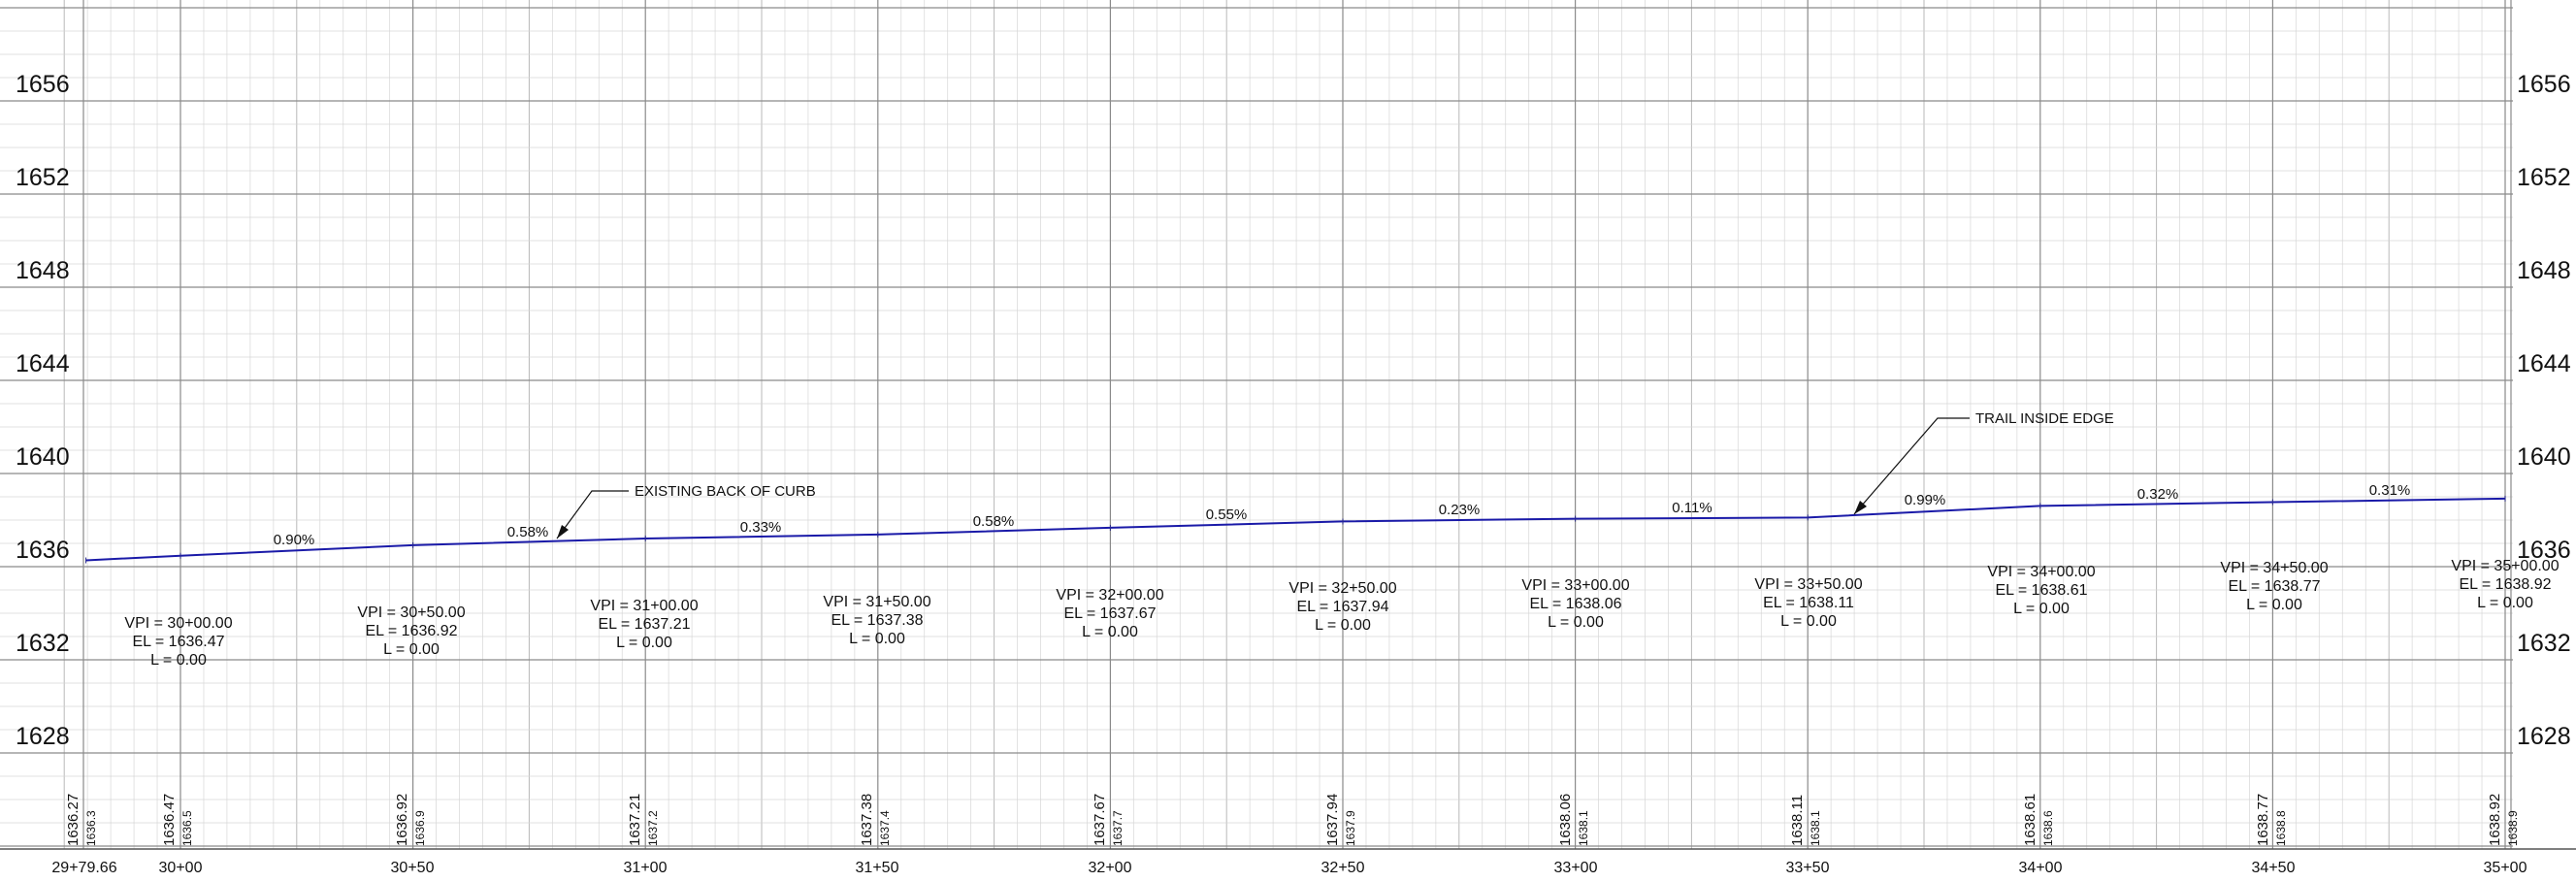 The image size is (2576, 882). I want to click on vpi-station: VPI = 34+50.00, so click(2274, 568).